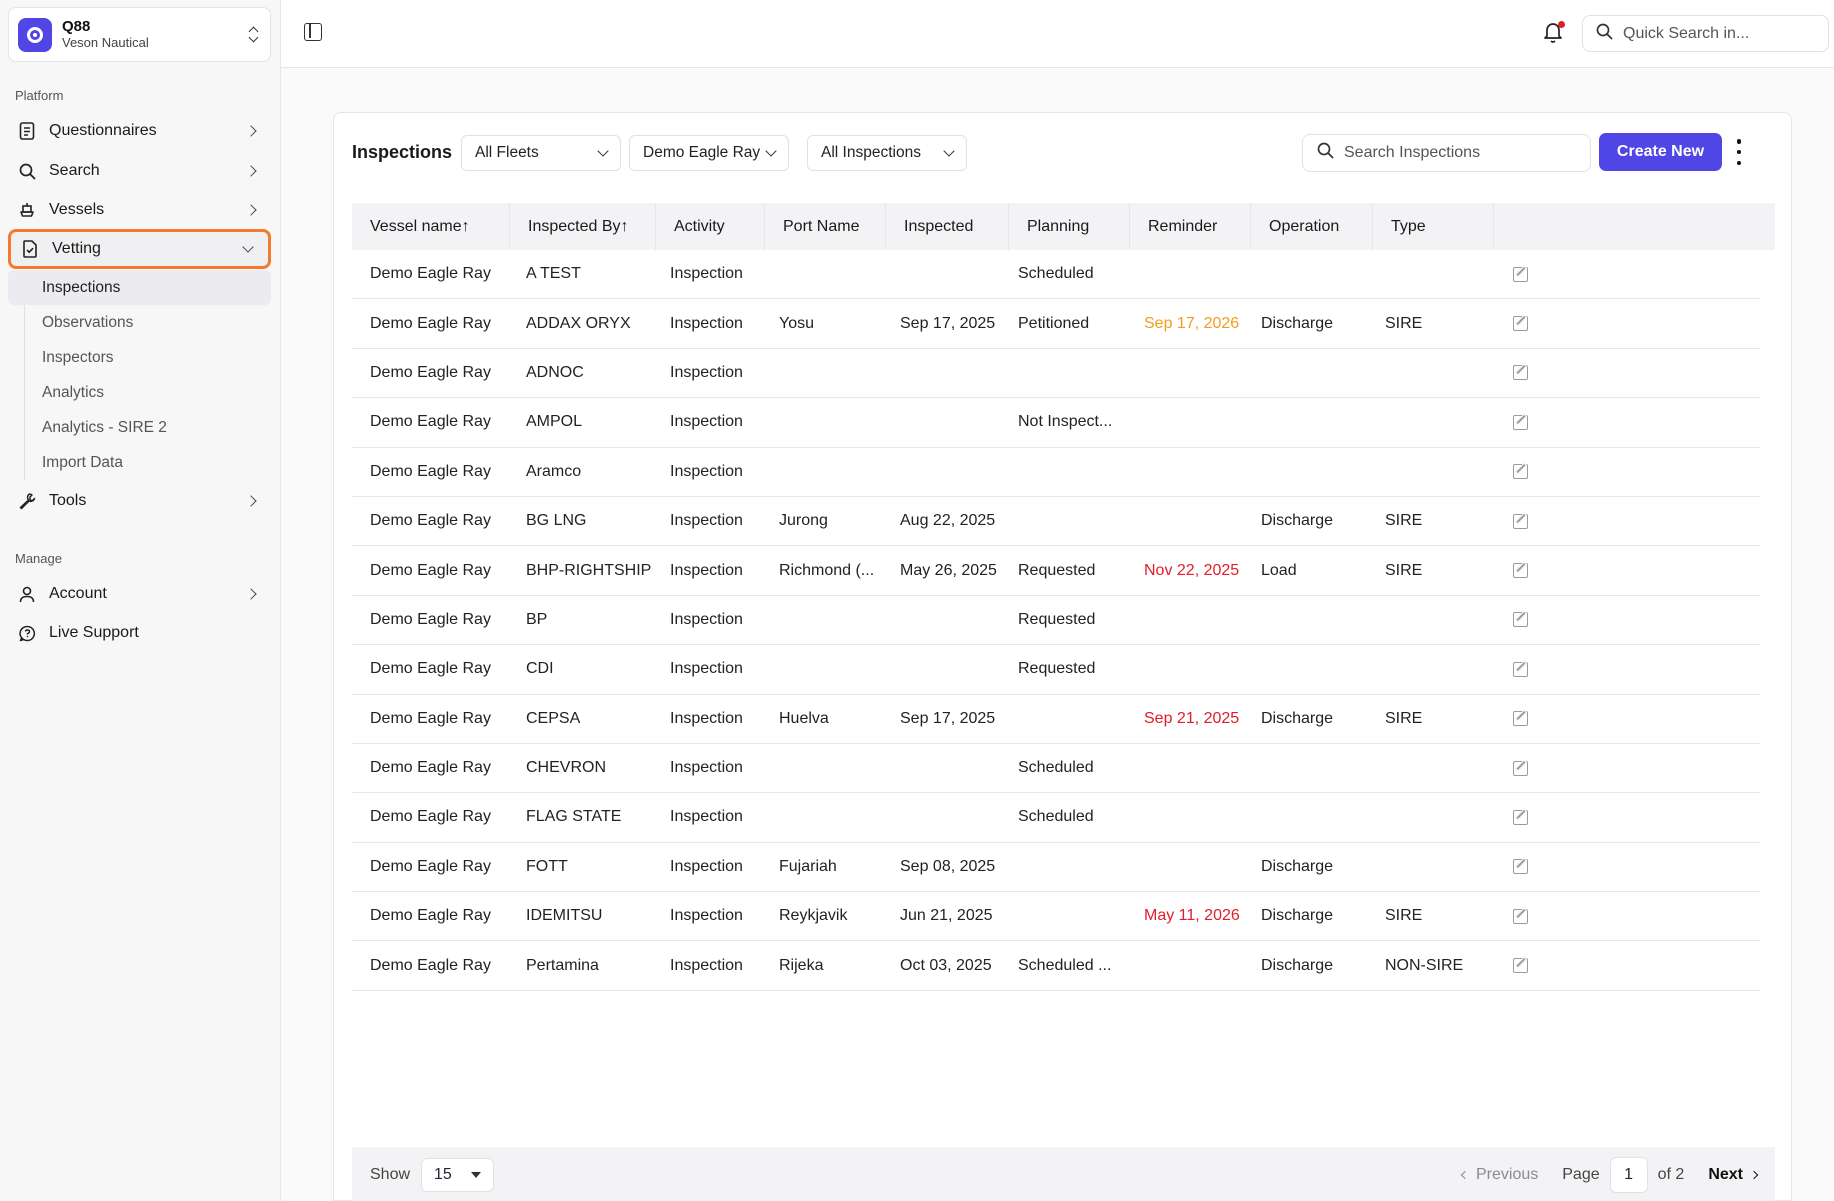  I want to click on inspection-filter-select: All Inspections, so click(887, 153).